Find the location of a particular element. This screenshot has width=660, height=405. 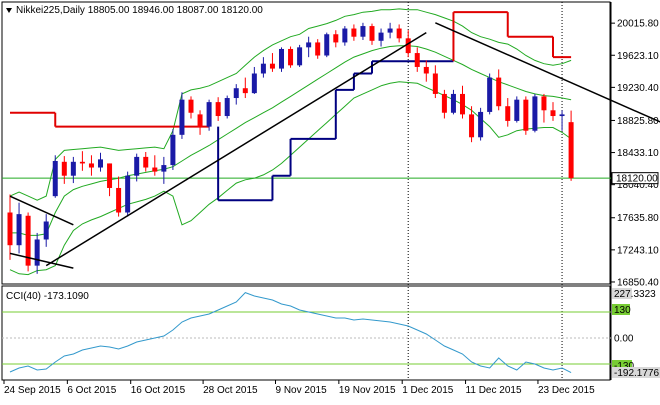

date-tick-label: 6 Oct 2015 is located at coordinates (91, 390).